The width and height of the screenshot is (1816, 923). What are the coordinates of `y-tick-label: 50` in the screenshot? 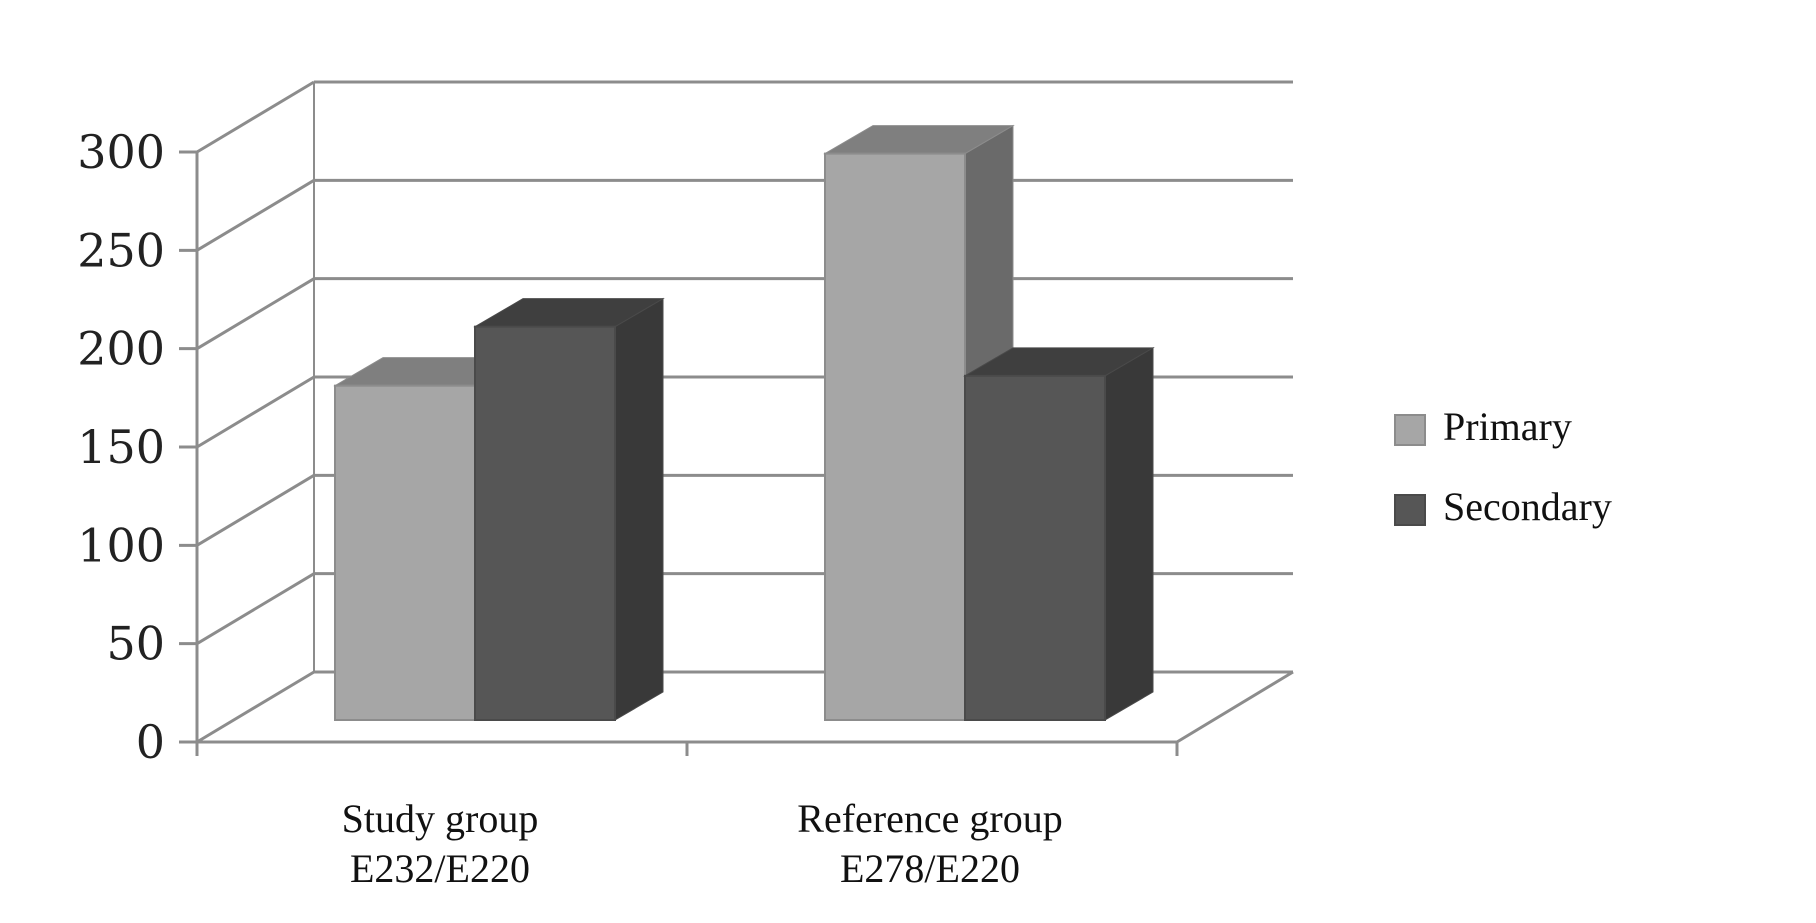 It's located at (135, 644).